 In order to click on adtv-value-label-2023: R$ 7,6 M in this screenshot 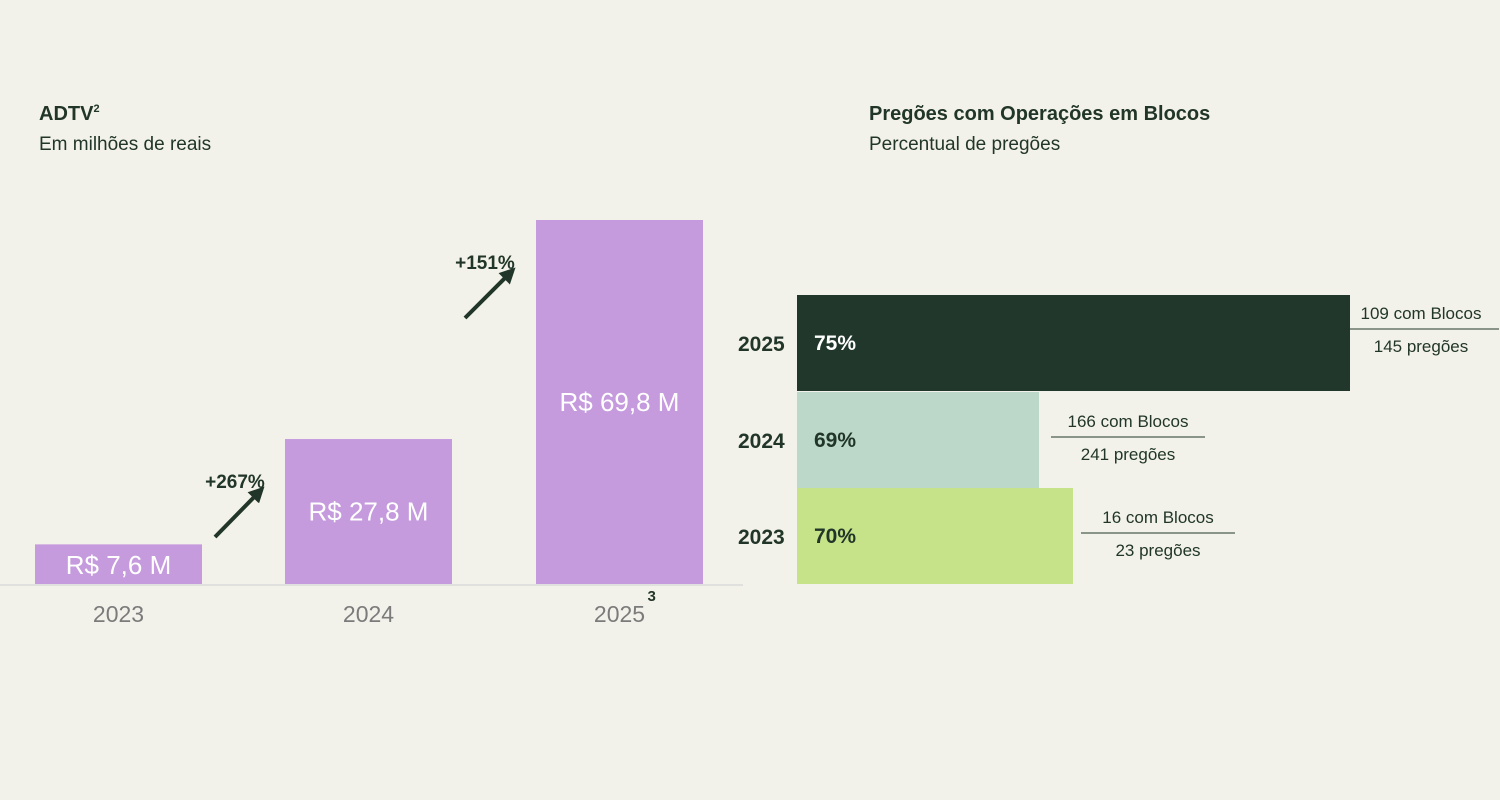, I will do `click(119, 565)`.